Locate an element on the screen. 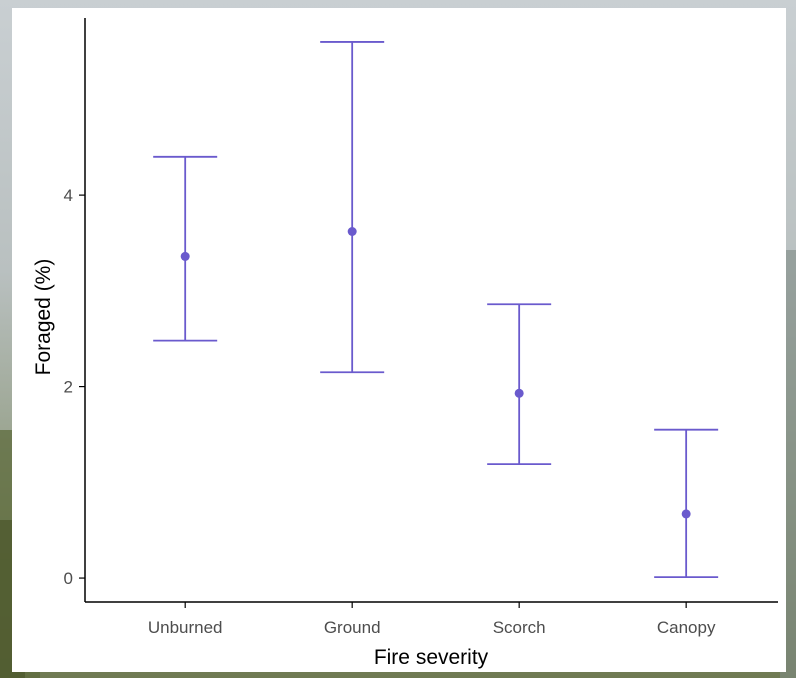 The width and height of the screenshot is (796, 678). y-axis-title: Foraged (%) is located at coordinates (43, 317).